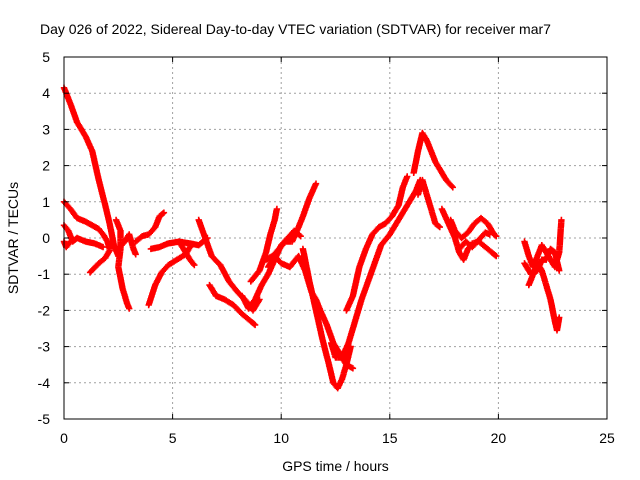 This screenshot has height=480, width=640. What do you see at coordinates (64, 438) in the screenshot?
I see `x-tick-label: 0` at bounding box center [64, 438].